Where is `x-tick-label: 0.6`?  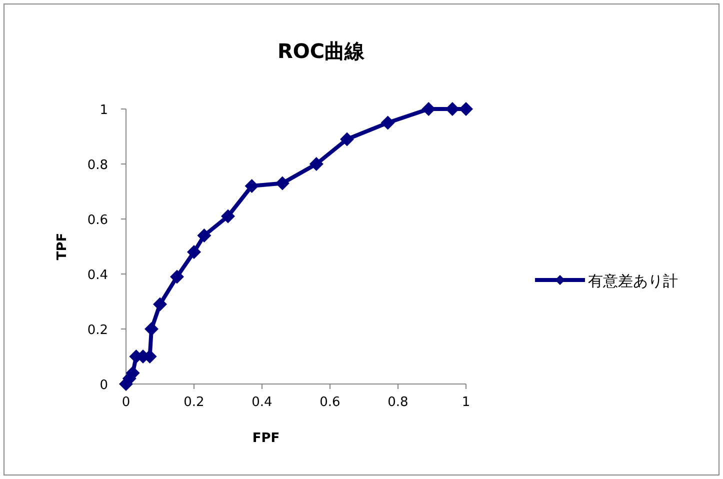
x-tick-label: 0.6 is located at coordinates (330, 402).